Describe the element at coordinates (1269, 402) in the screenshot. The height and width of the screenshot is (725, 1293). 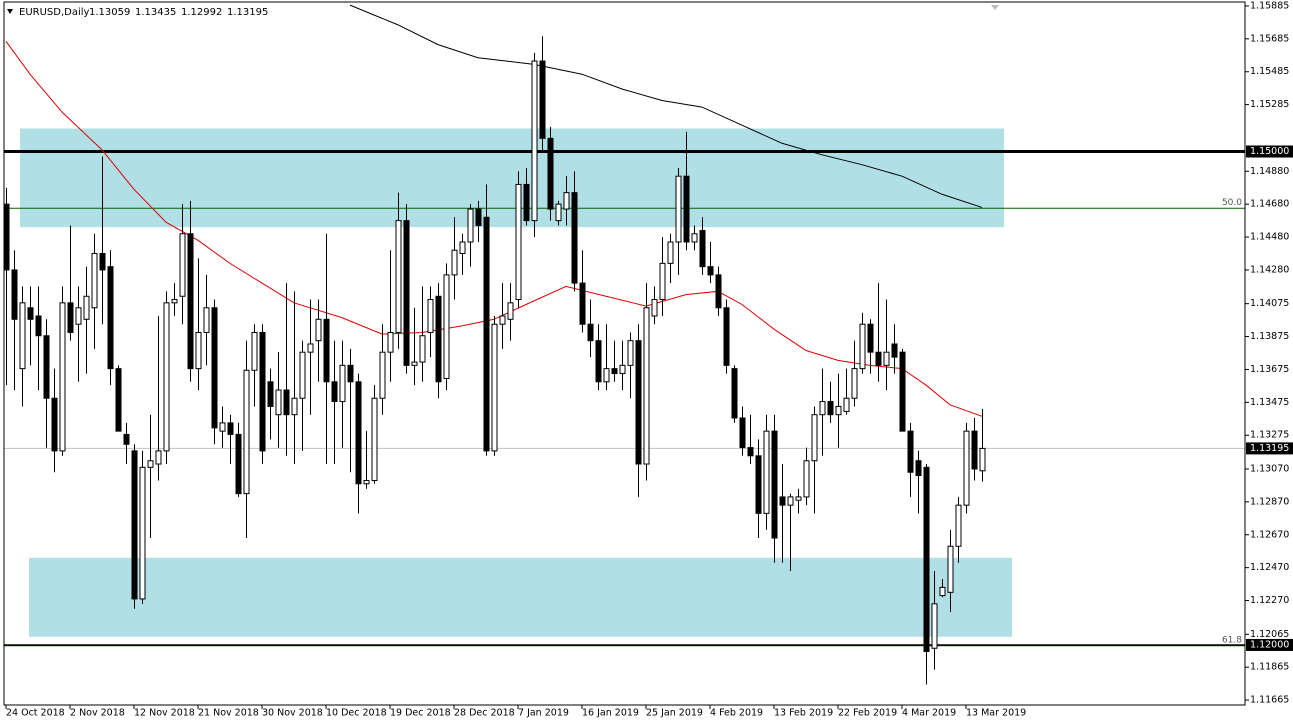
I see `y-tick-label: 1.13475` at that location.